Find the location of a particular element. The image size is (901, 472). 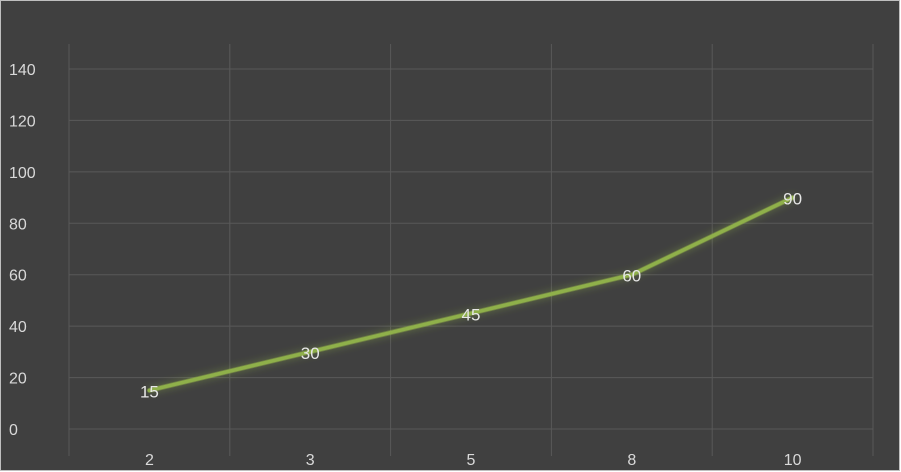

y-tick-label: 140 is located at coordinates (22, 70).